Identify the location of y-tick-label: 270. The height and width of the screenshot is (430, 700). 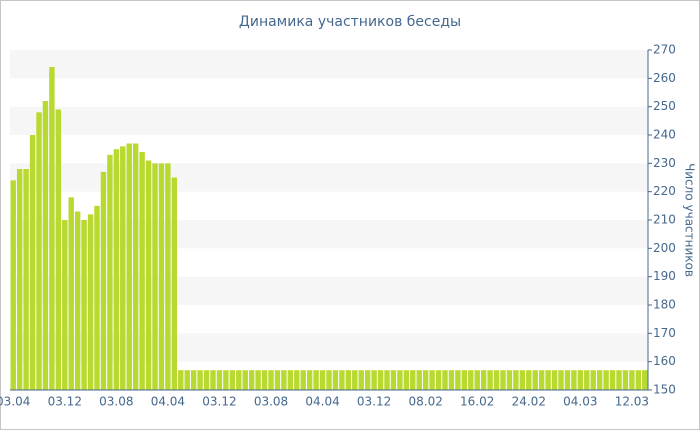
(664, 50).